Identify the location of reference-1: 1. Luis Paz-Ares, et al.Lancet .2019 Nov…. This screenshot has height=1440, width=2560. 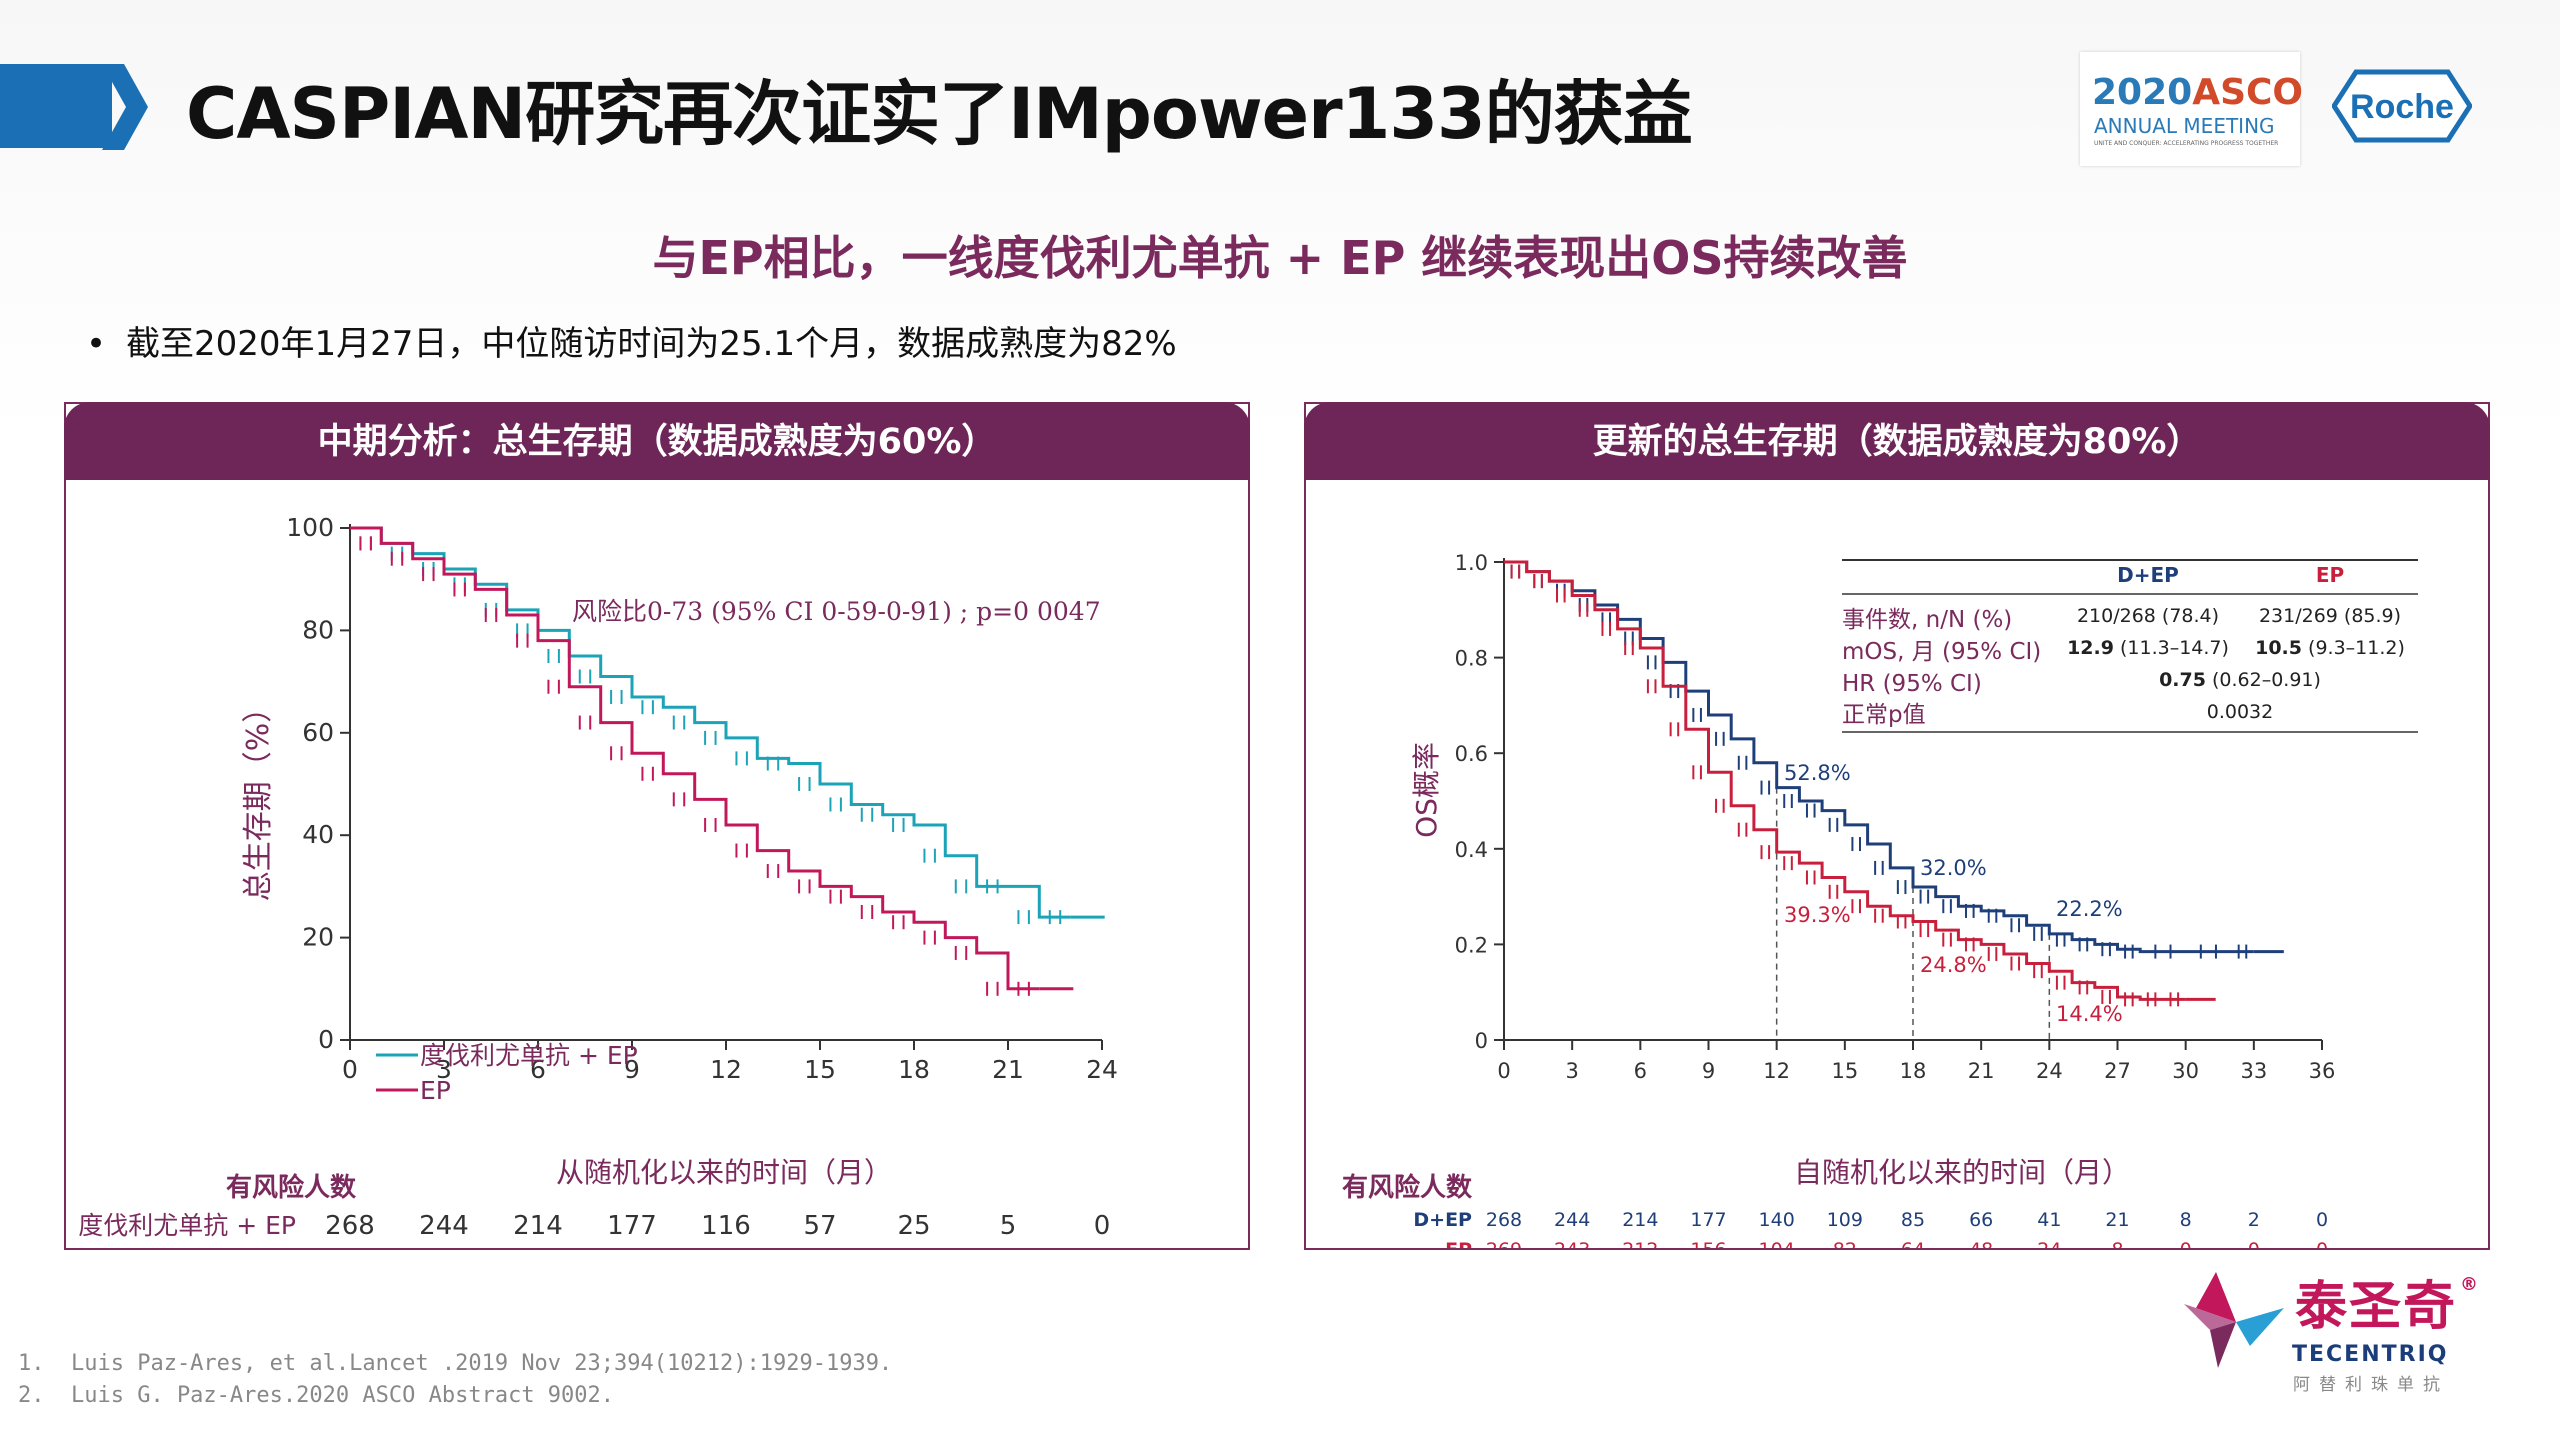
(455, 1363).